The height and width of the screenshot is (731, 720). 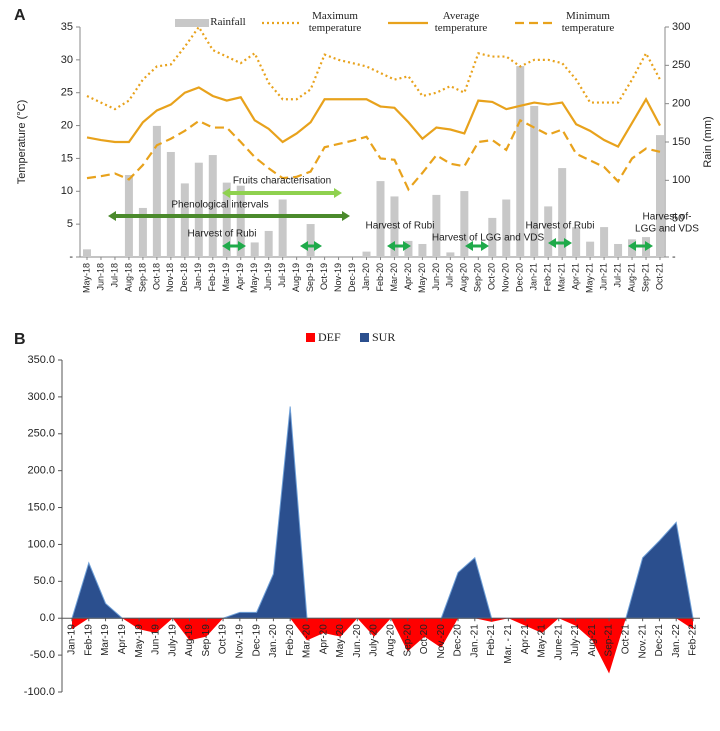 What do you see at coordinates (478, 277) in the screenshot?
I see `x-tick-label: Sep-20` at bounding box center [478, 277].